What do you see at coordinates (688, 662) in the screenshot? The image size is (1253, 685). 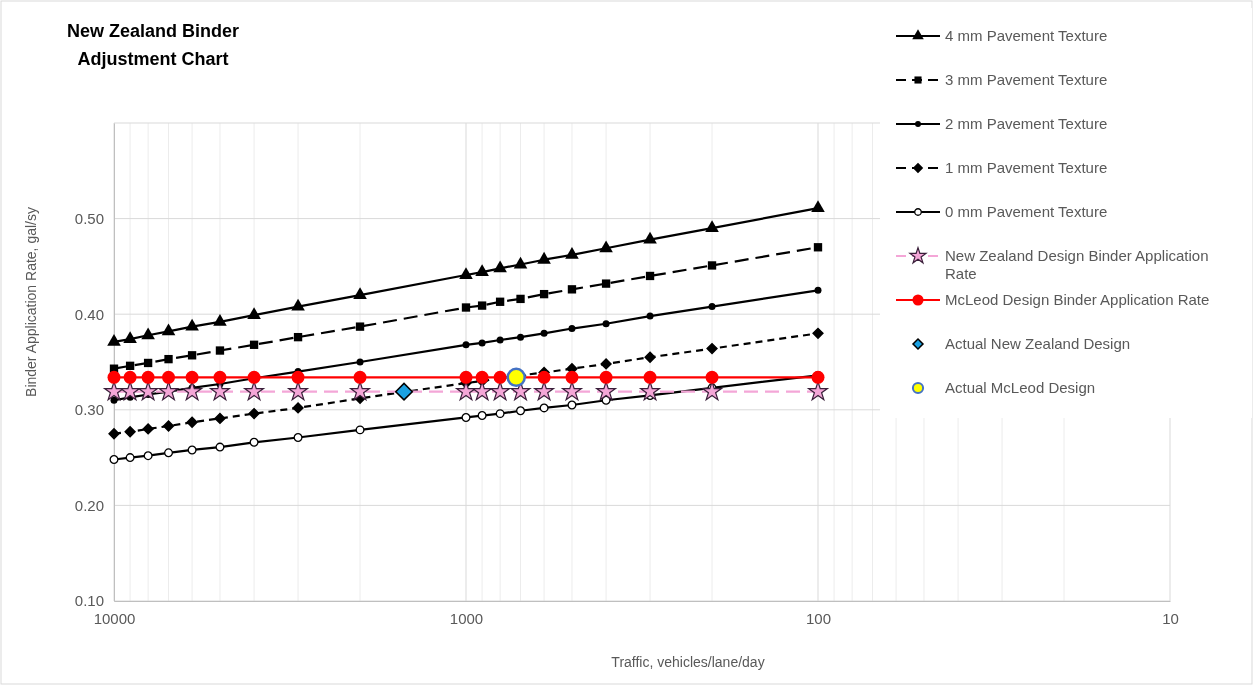 I see `x-axis-title: Traffic, vehicles/lane/day` at bounding box center [688, 662].